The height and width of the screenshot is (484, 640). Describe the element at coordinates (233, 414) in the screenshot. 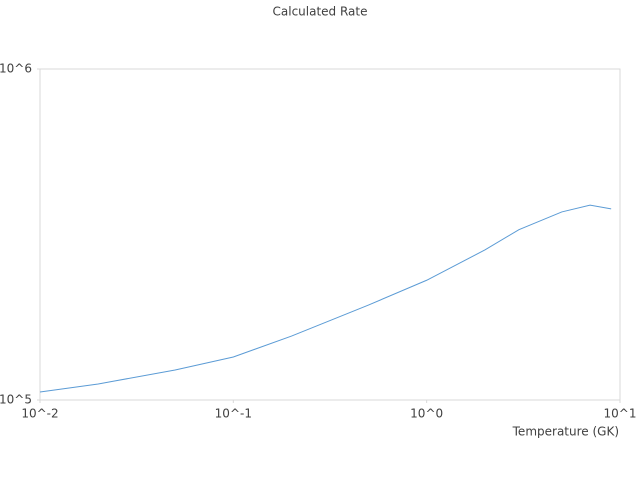

I see `x-tick-label: 10^-1` at that location.